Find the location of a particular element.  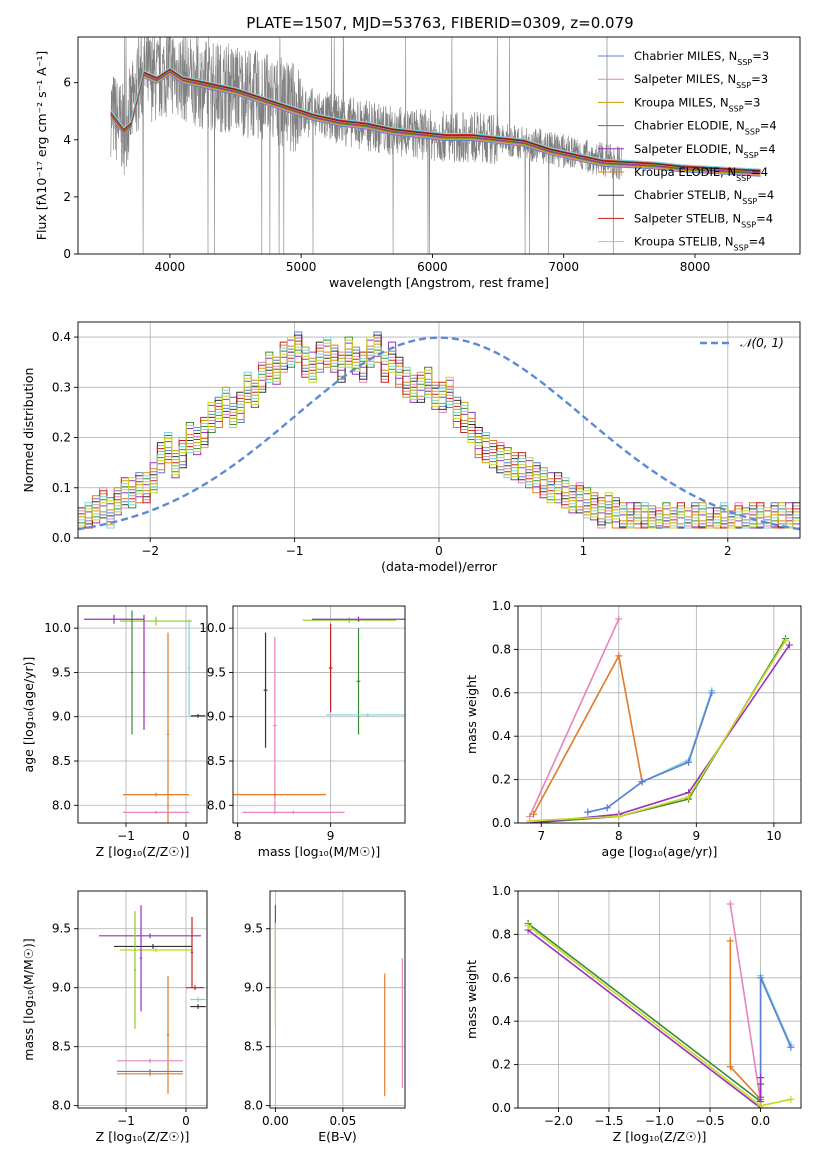

y-tick-label: 1.0 is located at coordinates (501, 606).